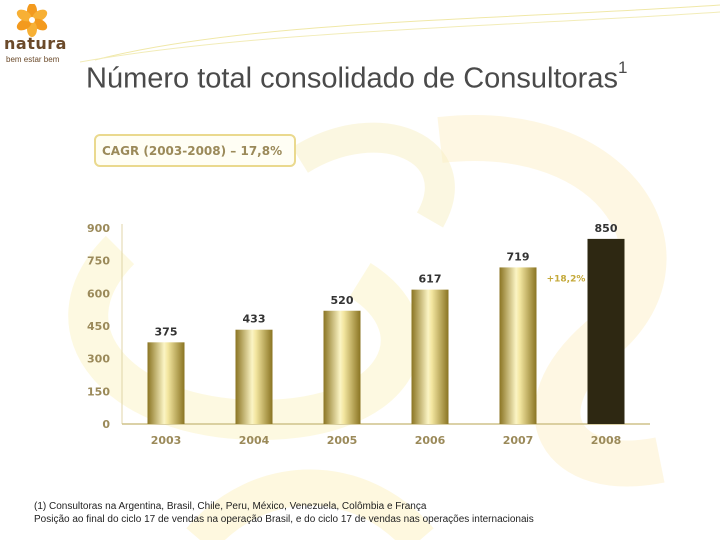 The width and height of the screenshot is (720, 540). Describe the element at coordinates (342, 367) in the screenshot. I see `bar-2005` at that location.